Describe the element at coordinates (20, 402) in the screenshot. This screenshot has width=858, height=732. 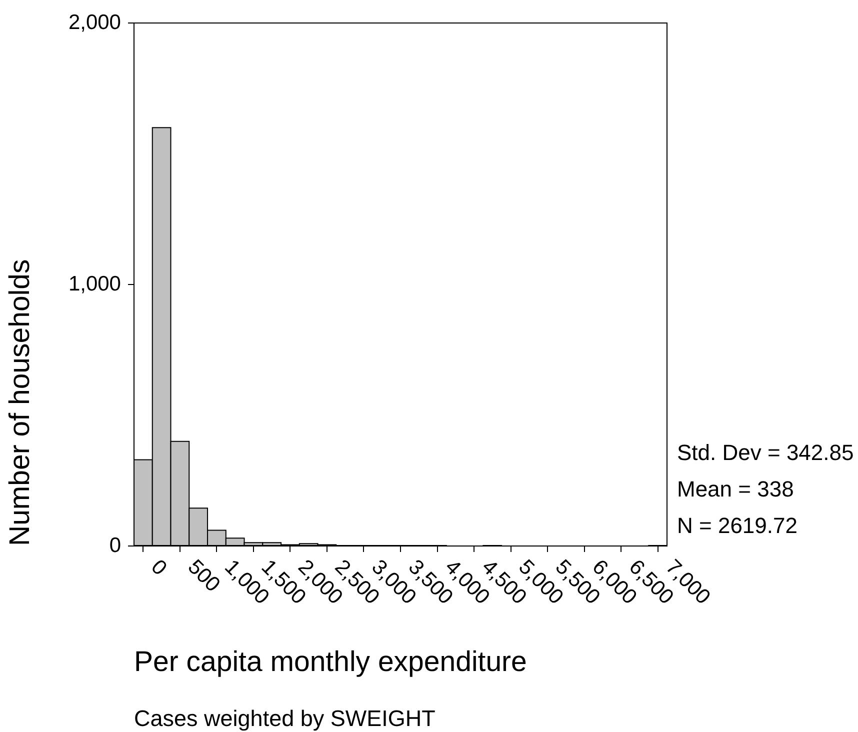
I see `y-axis-title: Number of households` at that location.